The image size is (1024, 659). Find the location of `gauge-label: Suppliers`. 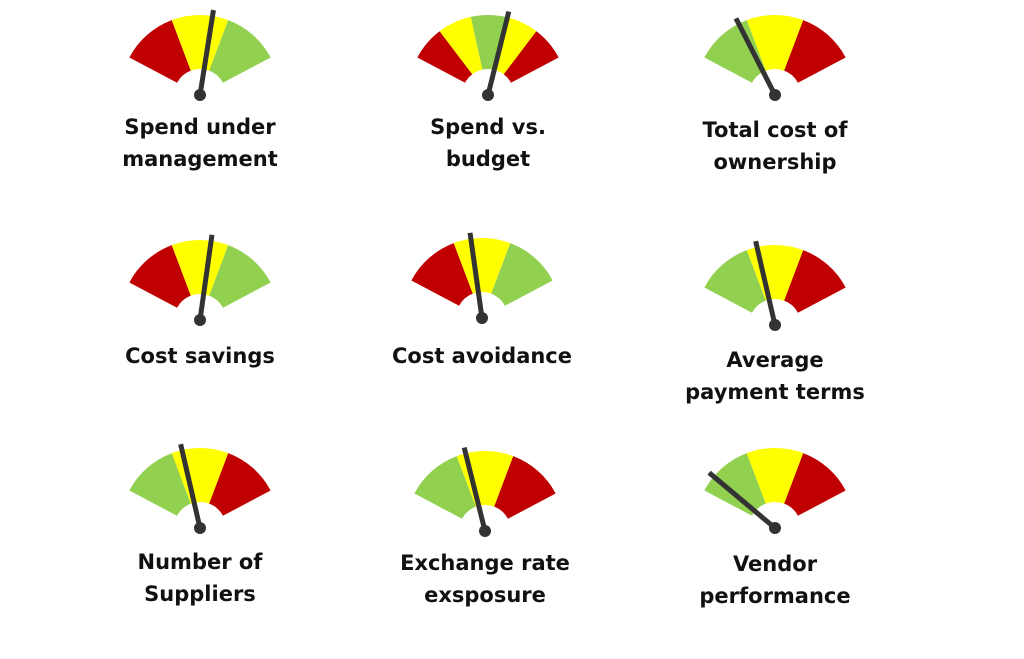

gauge-label: Suppliers is located at coordinates (200, 594).